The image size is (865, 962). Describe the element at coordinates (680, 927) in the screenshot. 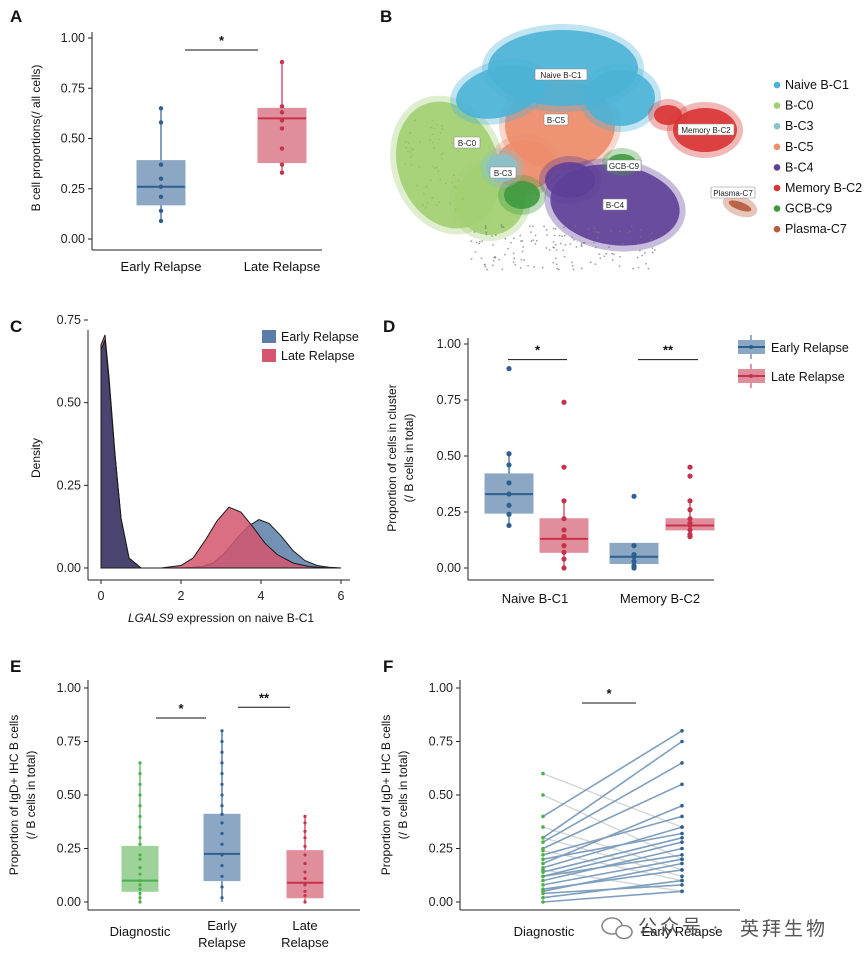

I see `watermark-left-text: 公众号 ·` at that location.